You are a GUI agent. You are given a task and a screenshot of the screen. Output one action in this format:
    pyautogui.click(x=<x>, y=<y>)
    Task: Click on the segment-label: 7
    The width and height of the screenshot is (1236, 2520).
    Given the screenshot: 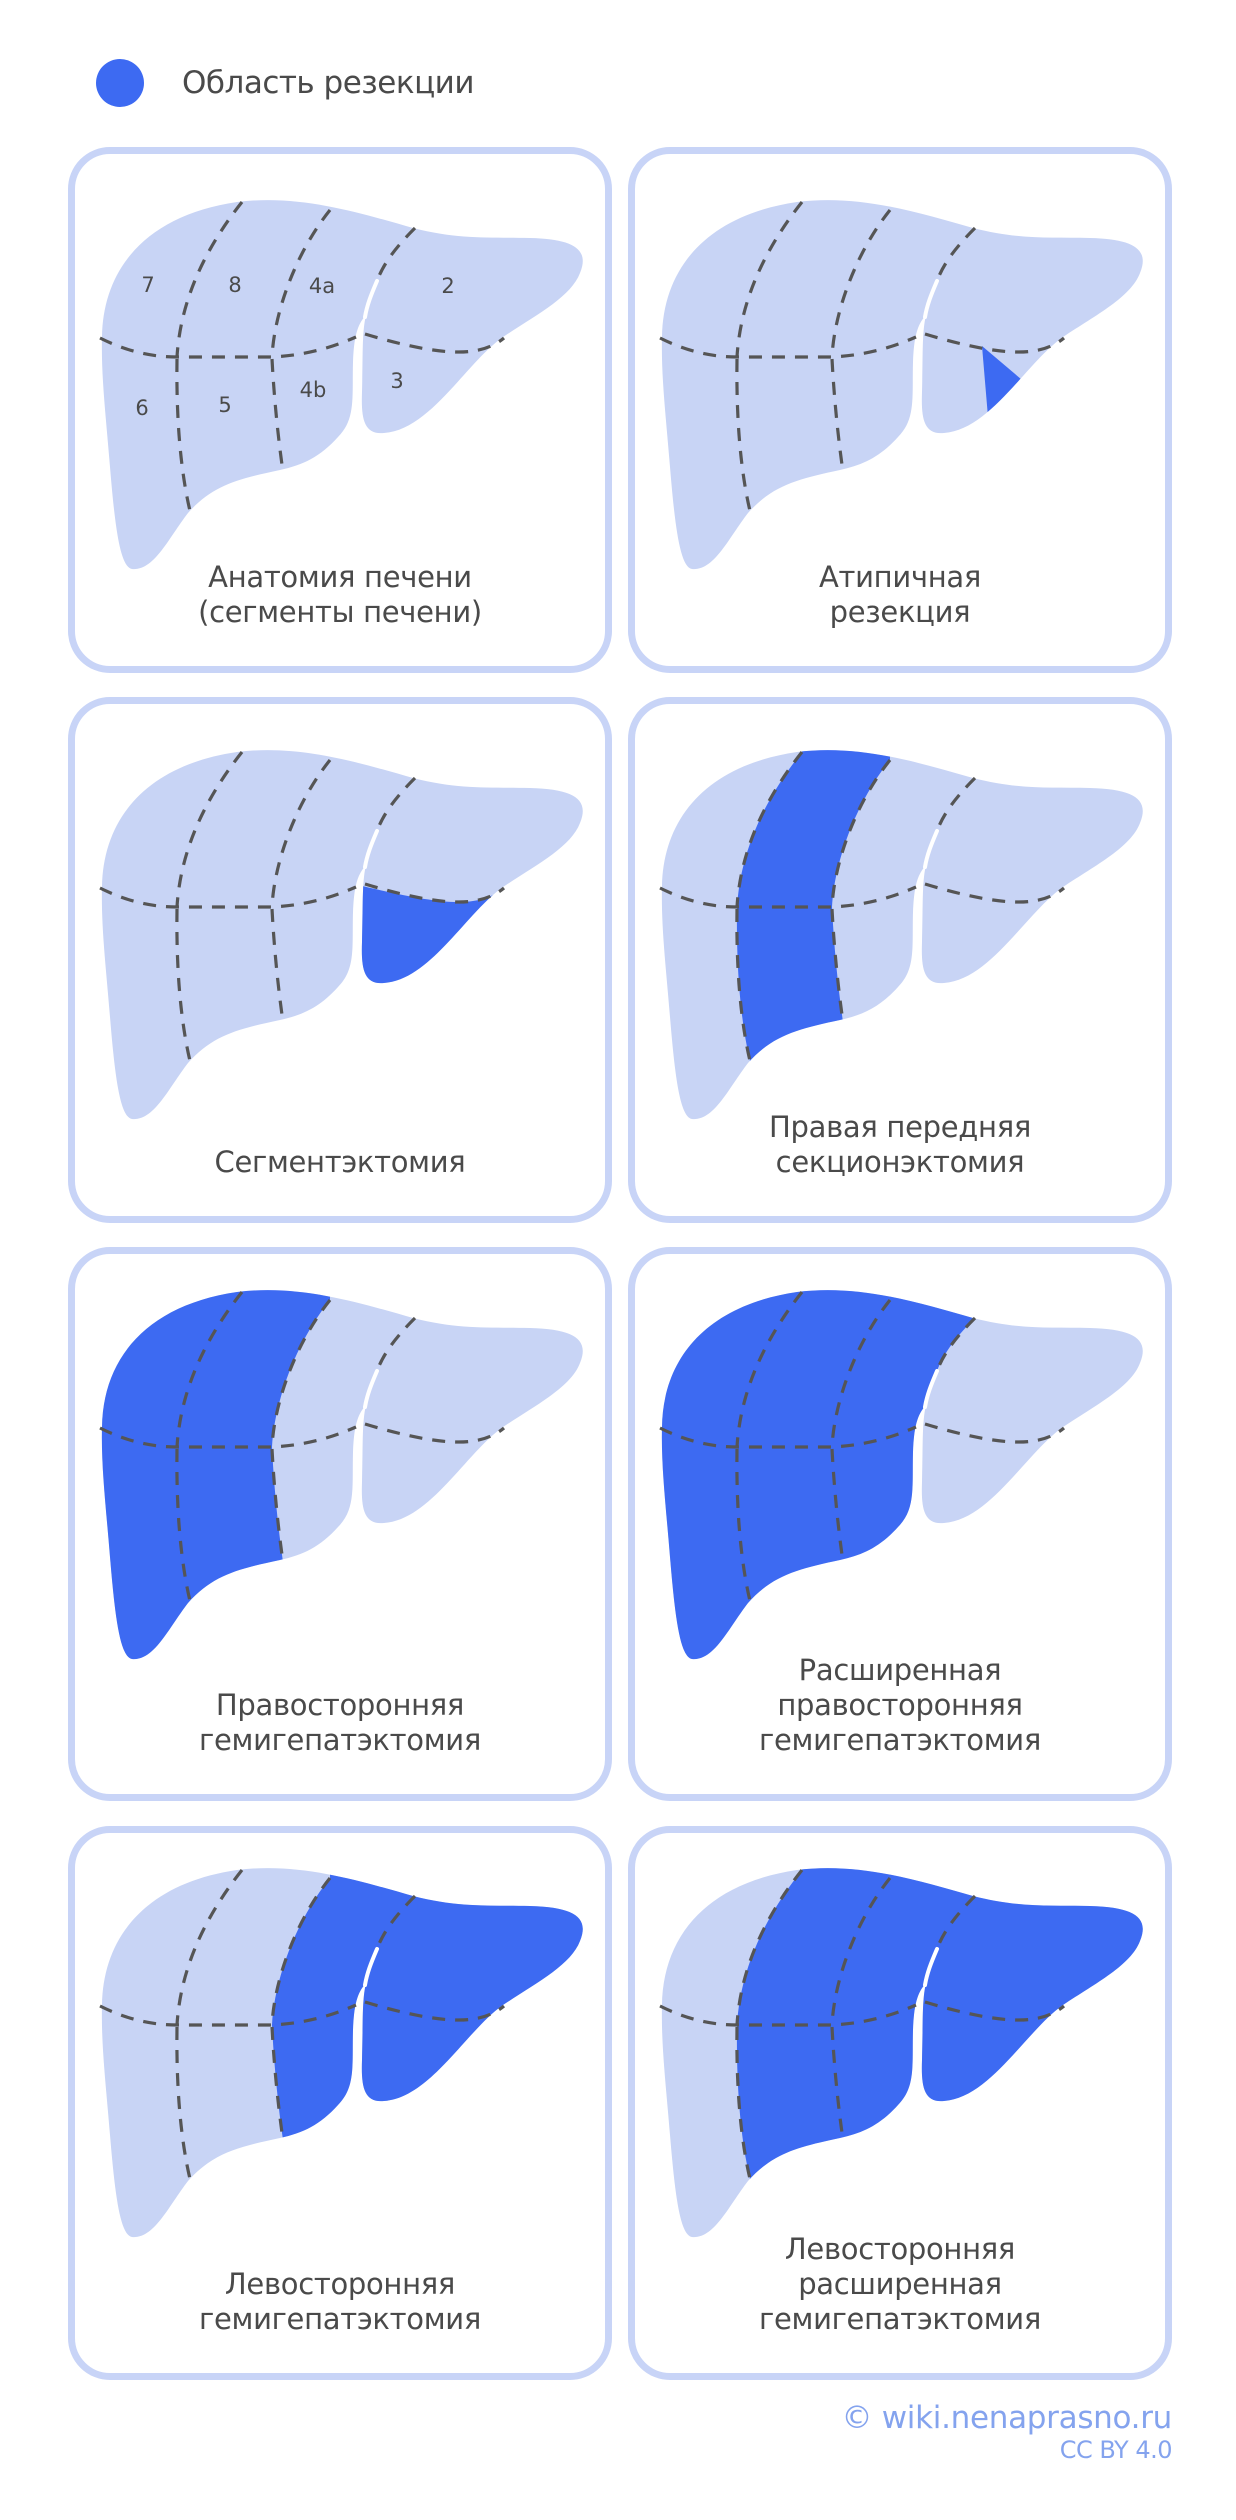 What is the action you would take?
    pyautogui.click(x=147, y=285)
    